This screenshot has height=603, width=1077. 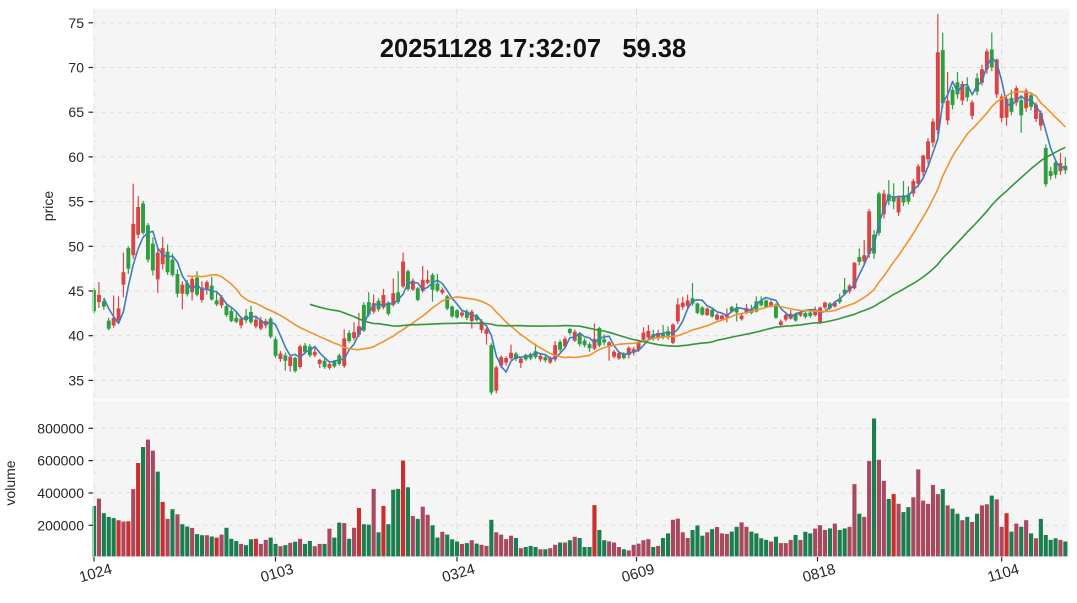 What do you see at coordinates (60, 493) in the screenshot?
I see `svg-text: 400000` at bounding box center [60, 493].